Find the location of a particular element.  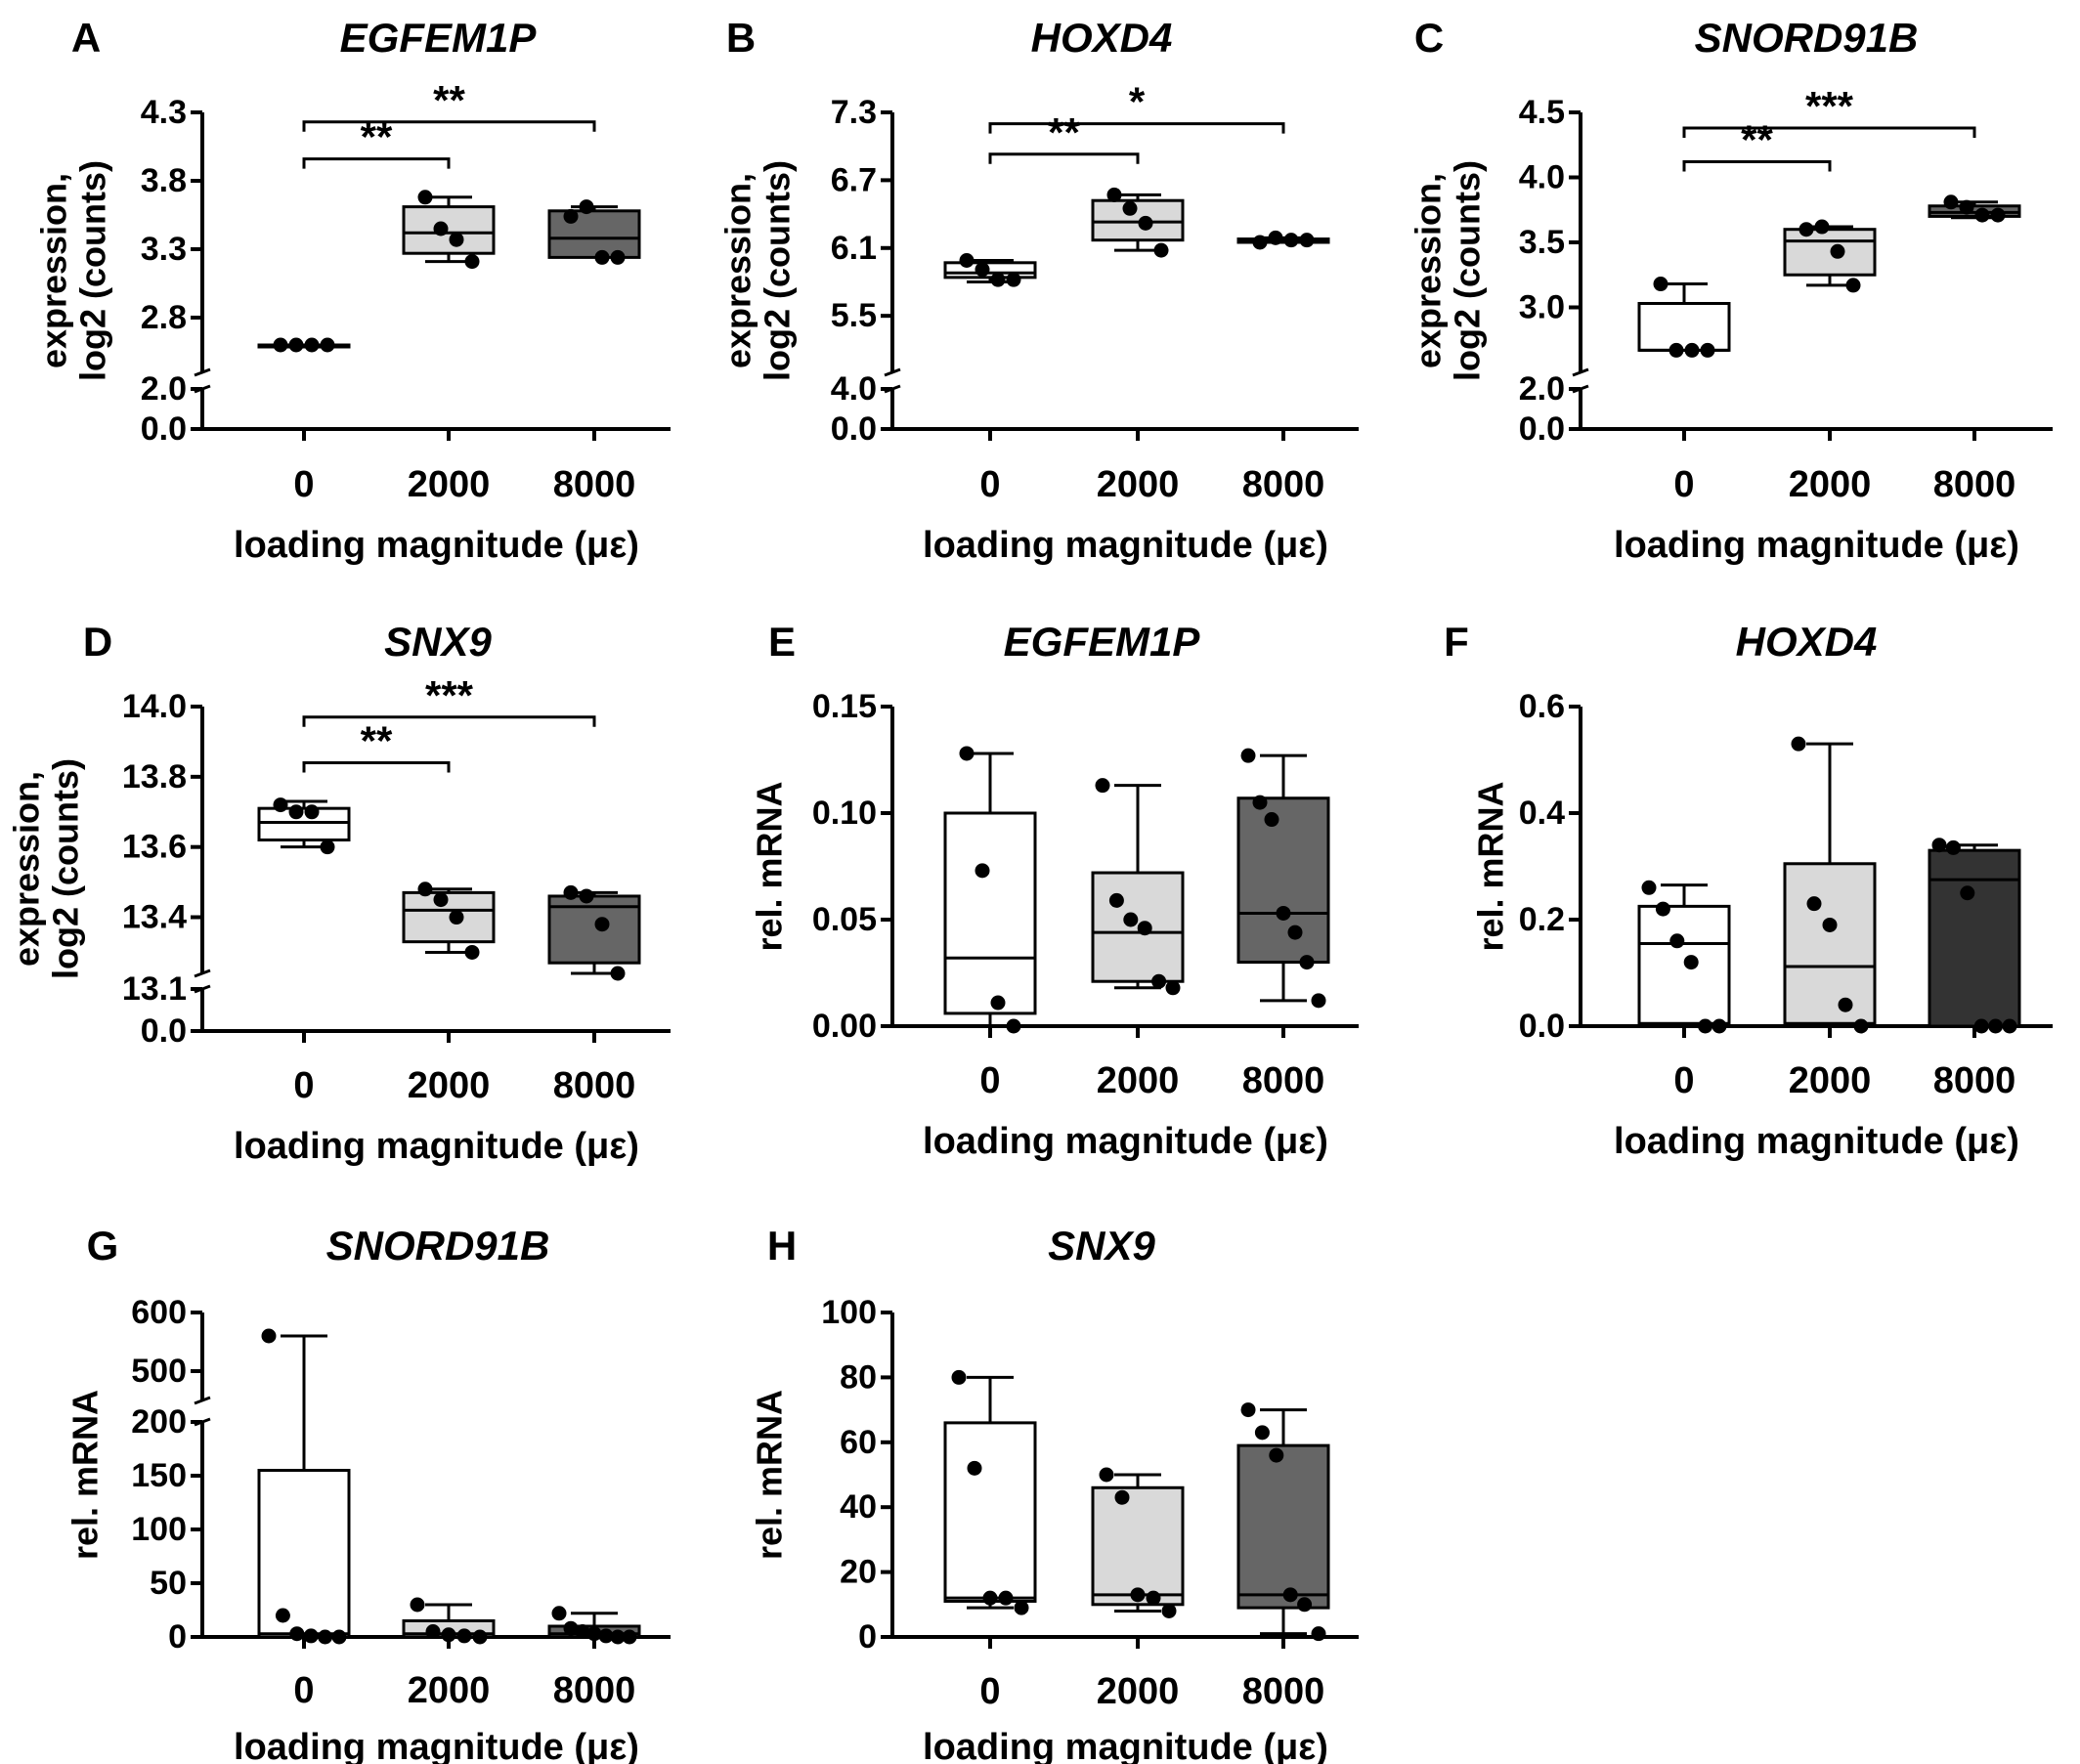

x-tick-label-g: 0 is located at coordinates (303, 1690).